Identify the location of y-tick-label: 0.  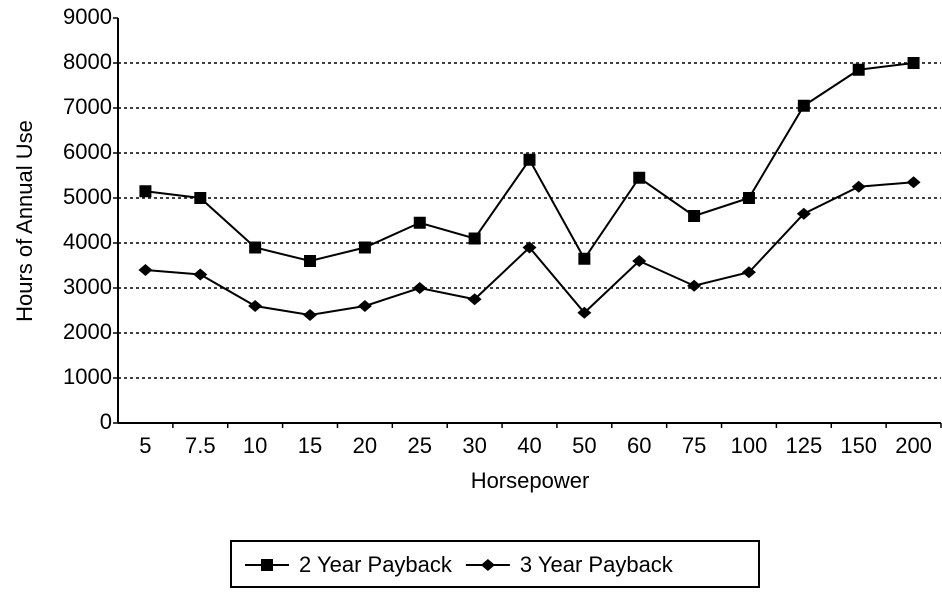
(106, 421).